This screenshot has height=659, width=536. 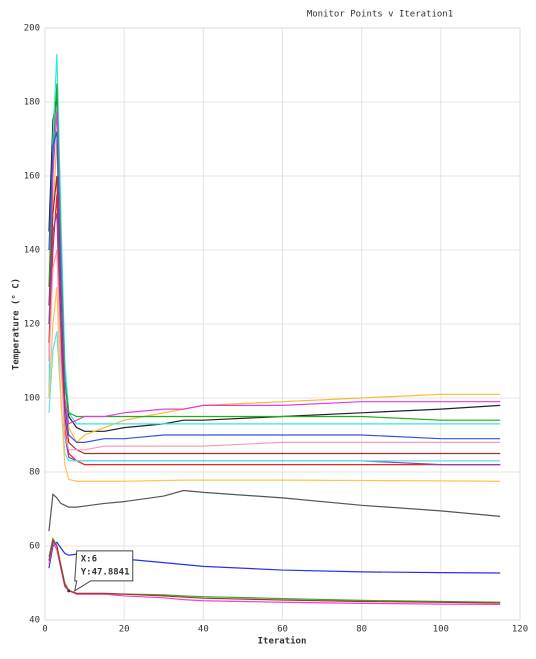 What do you see at coordinates (89, 559) in the screenshot?
I see `annotation-text: X:6` at bounding box center [89, 559].